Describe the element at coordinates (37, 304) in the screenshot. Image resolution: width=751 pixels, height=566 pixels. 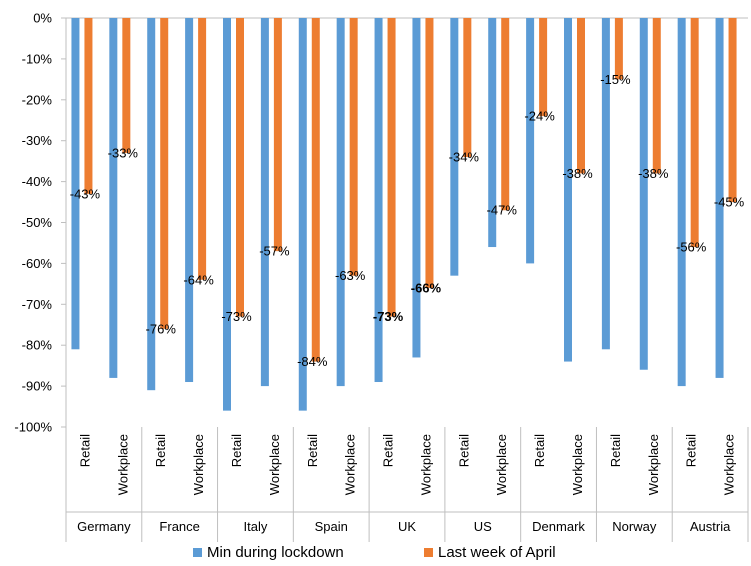
I see `y-tick-label: -70%` at that location.